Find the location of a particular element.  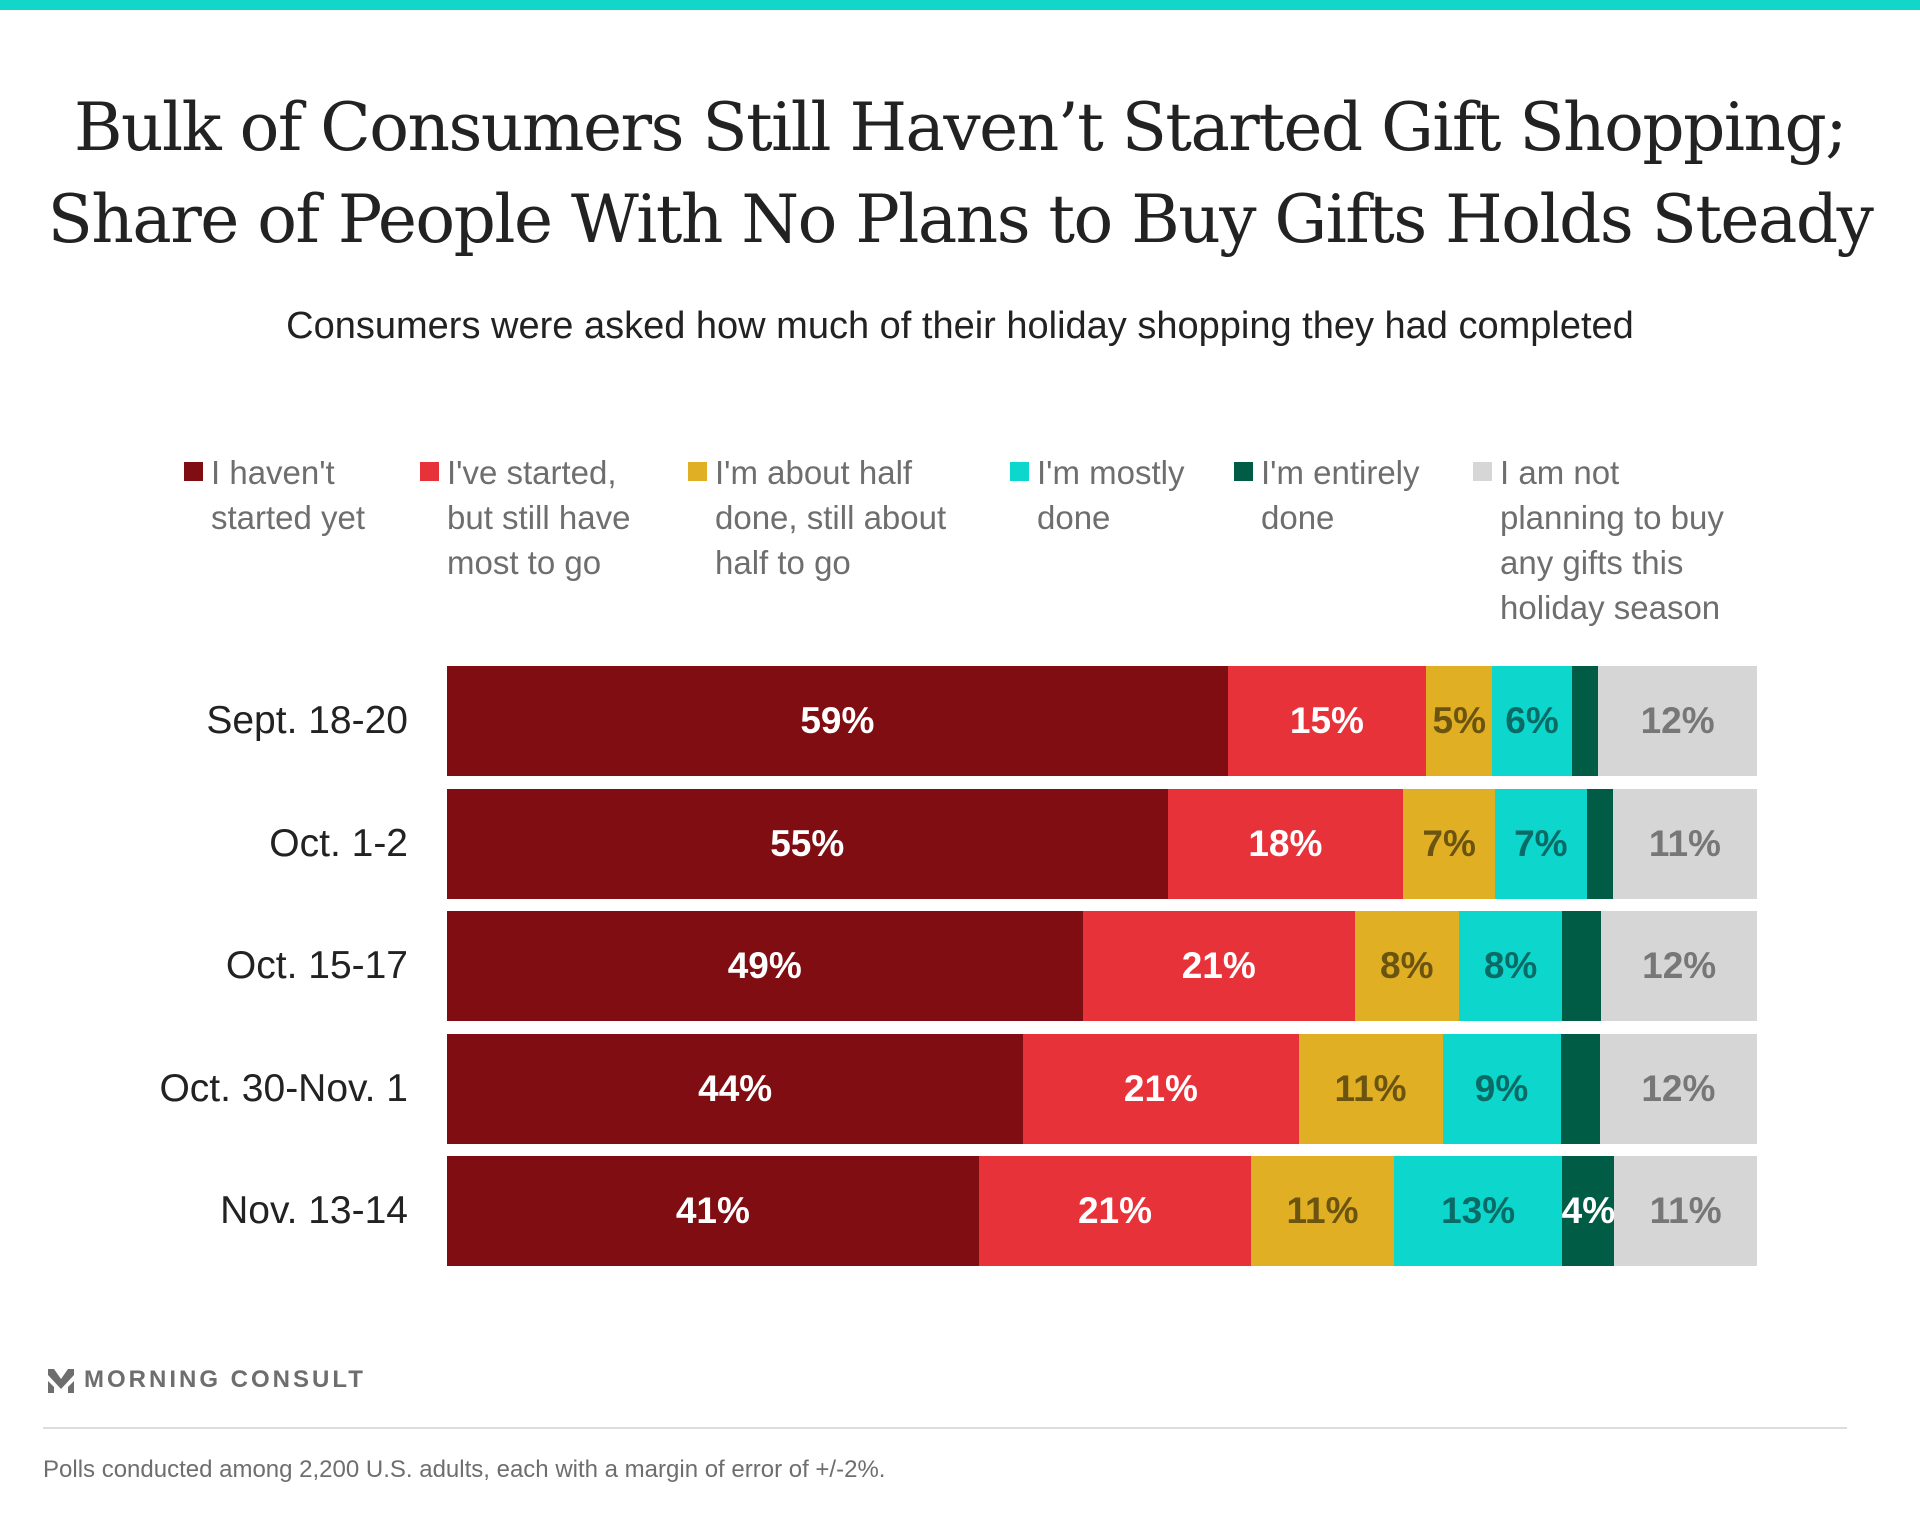

data-label: 41% is located at coordinates (712, 1210).